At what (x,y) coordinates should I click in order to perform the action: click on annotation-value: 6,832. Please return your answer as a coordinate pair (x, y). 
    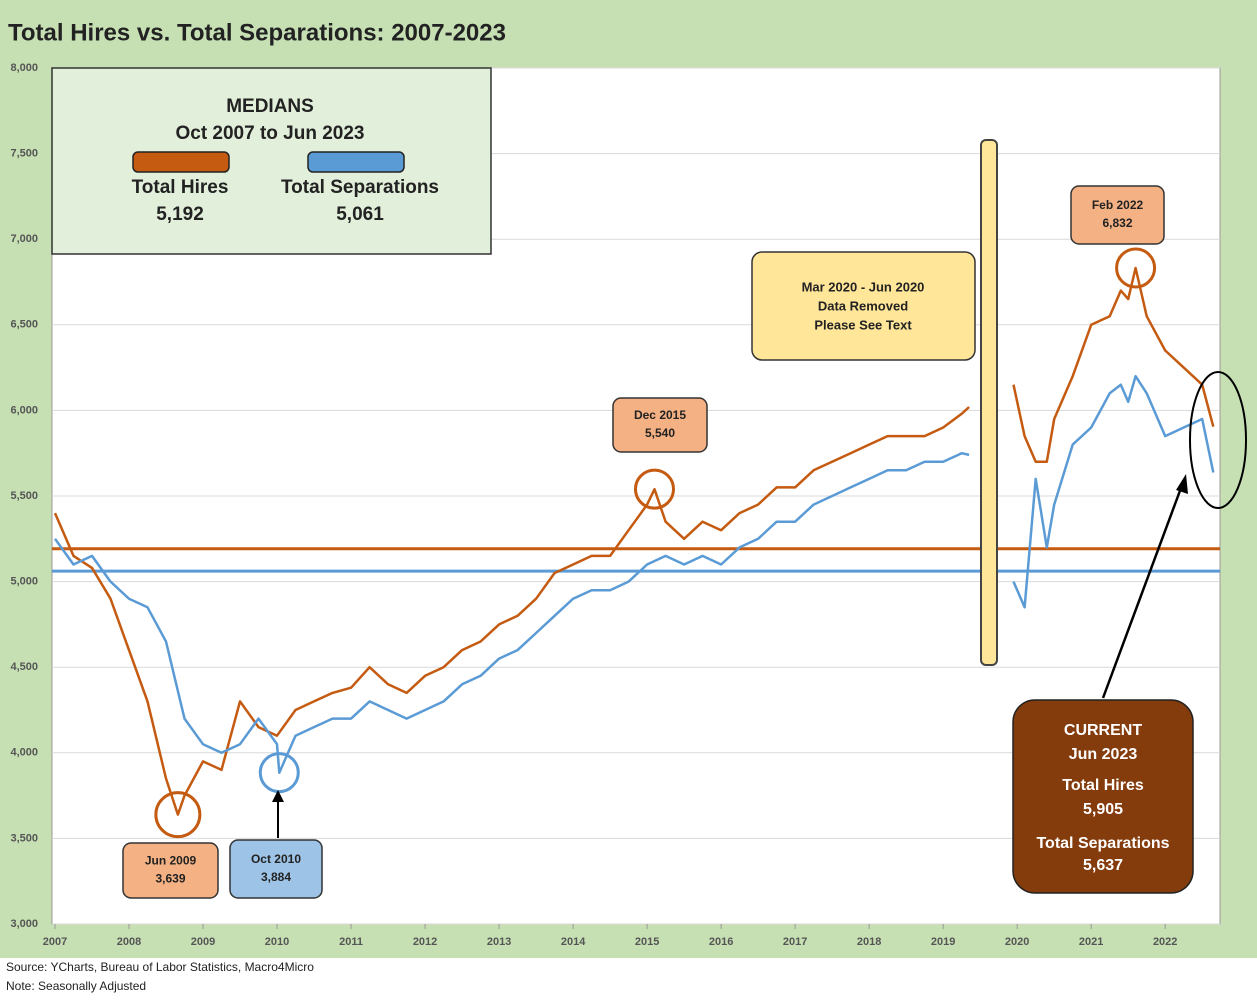
    Looking at the image, I should click on (1117, 223).